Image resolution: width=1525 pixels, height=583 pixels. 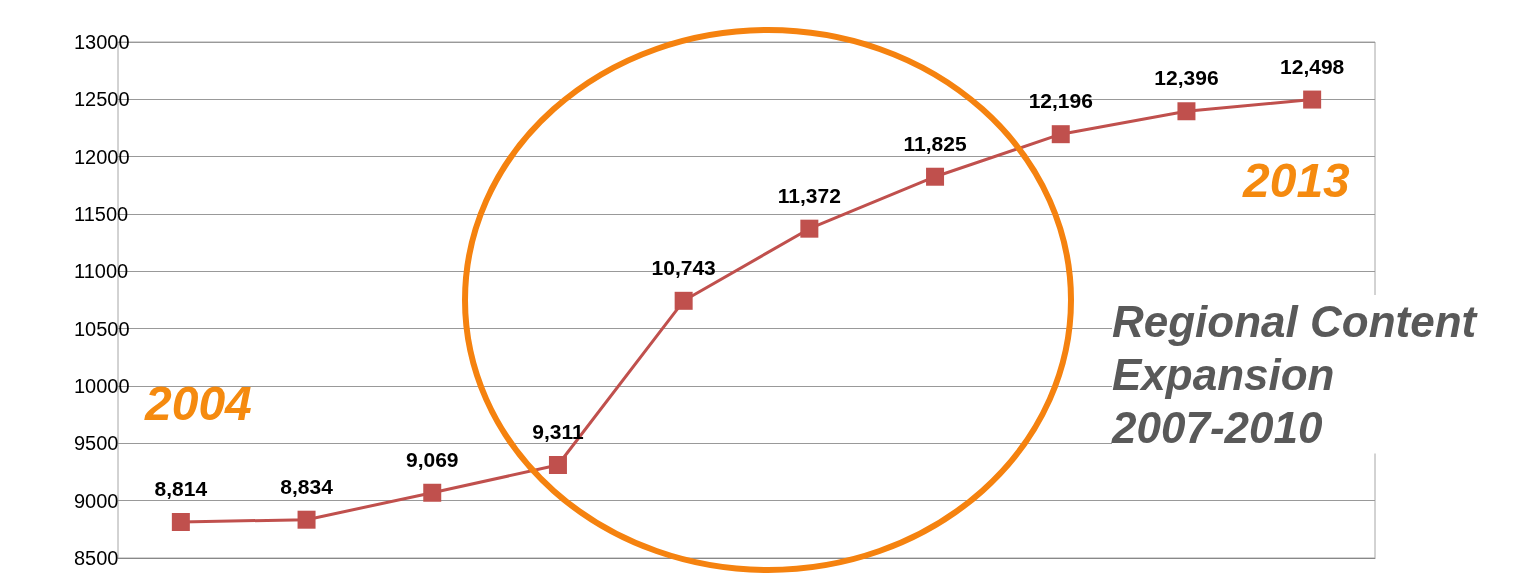 What do you see at coordinates (101, 214) in the screenshot?
I see `y-tick-label: 11500` at bounding box center [101, 214].